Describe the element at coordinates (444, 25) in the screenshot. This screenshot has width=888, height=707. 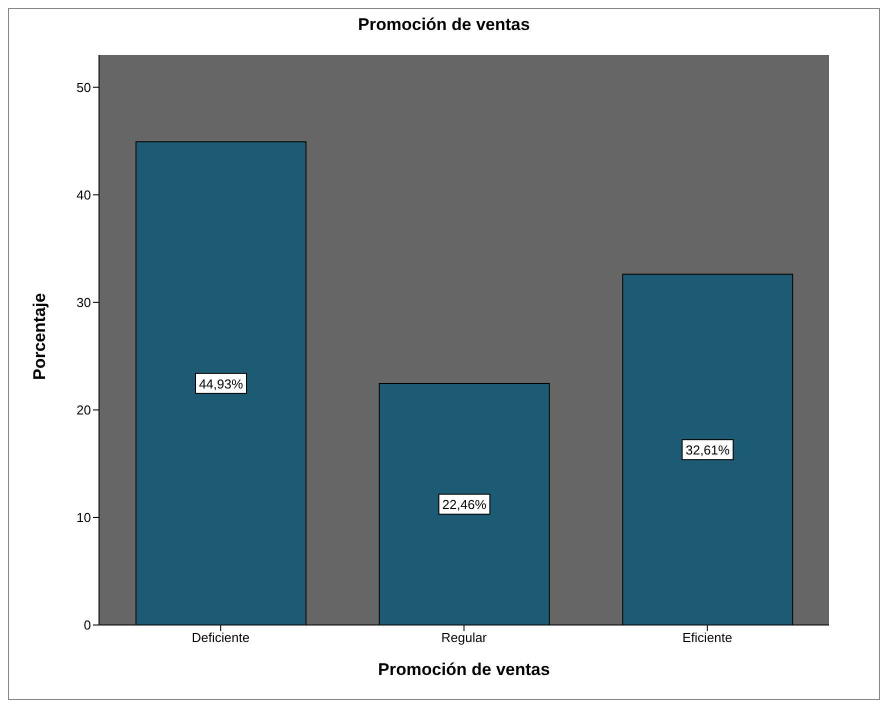
I see `chart-title: Promoción de ventas` at that location.